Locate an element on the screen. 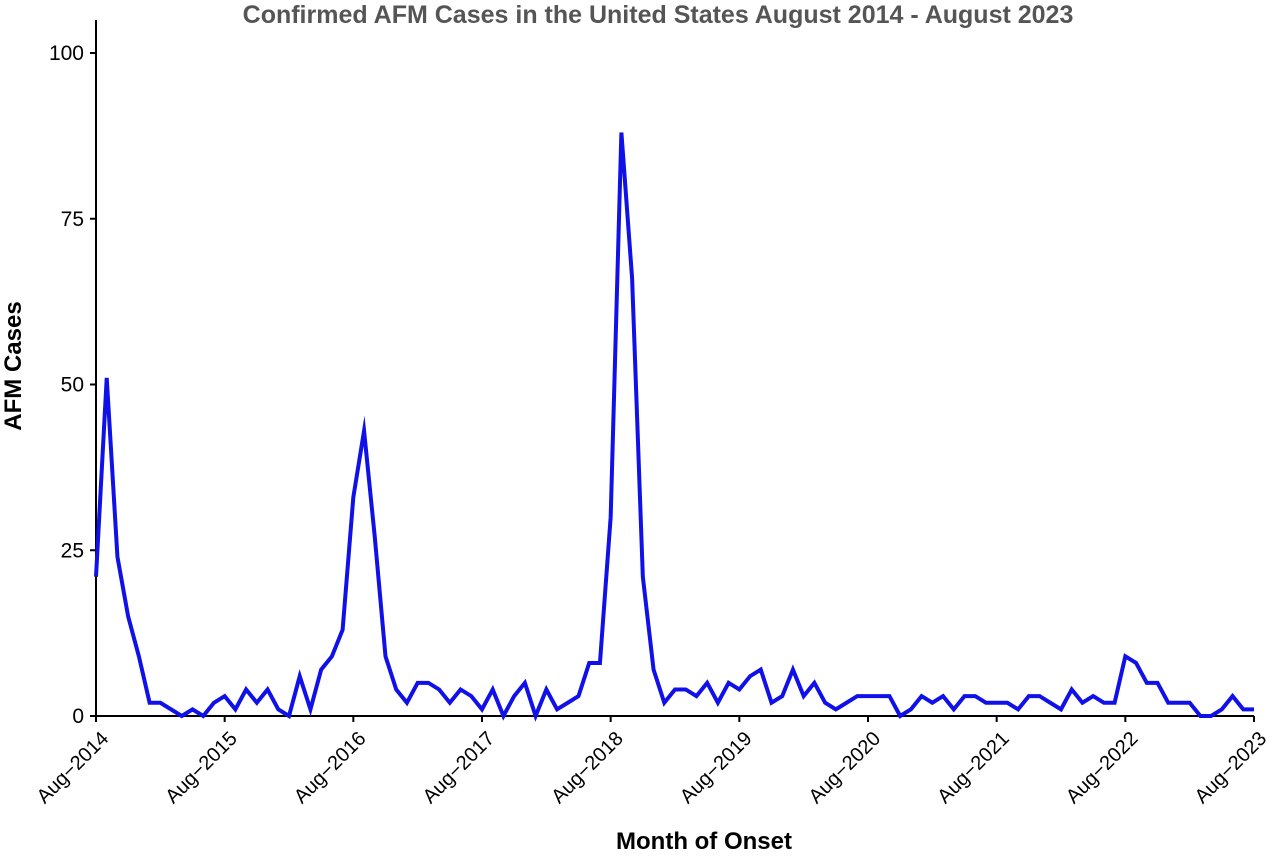 Image resolution: width=1280 pixels, height=857 pixels. y-tick-label: 25 is located at coordinates (72, 550).